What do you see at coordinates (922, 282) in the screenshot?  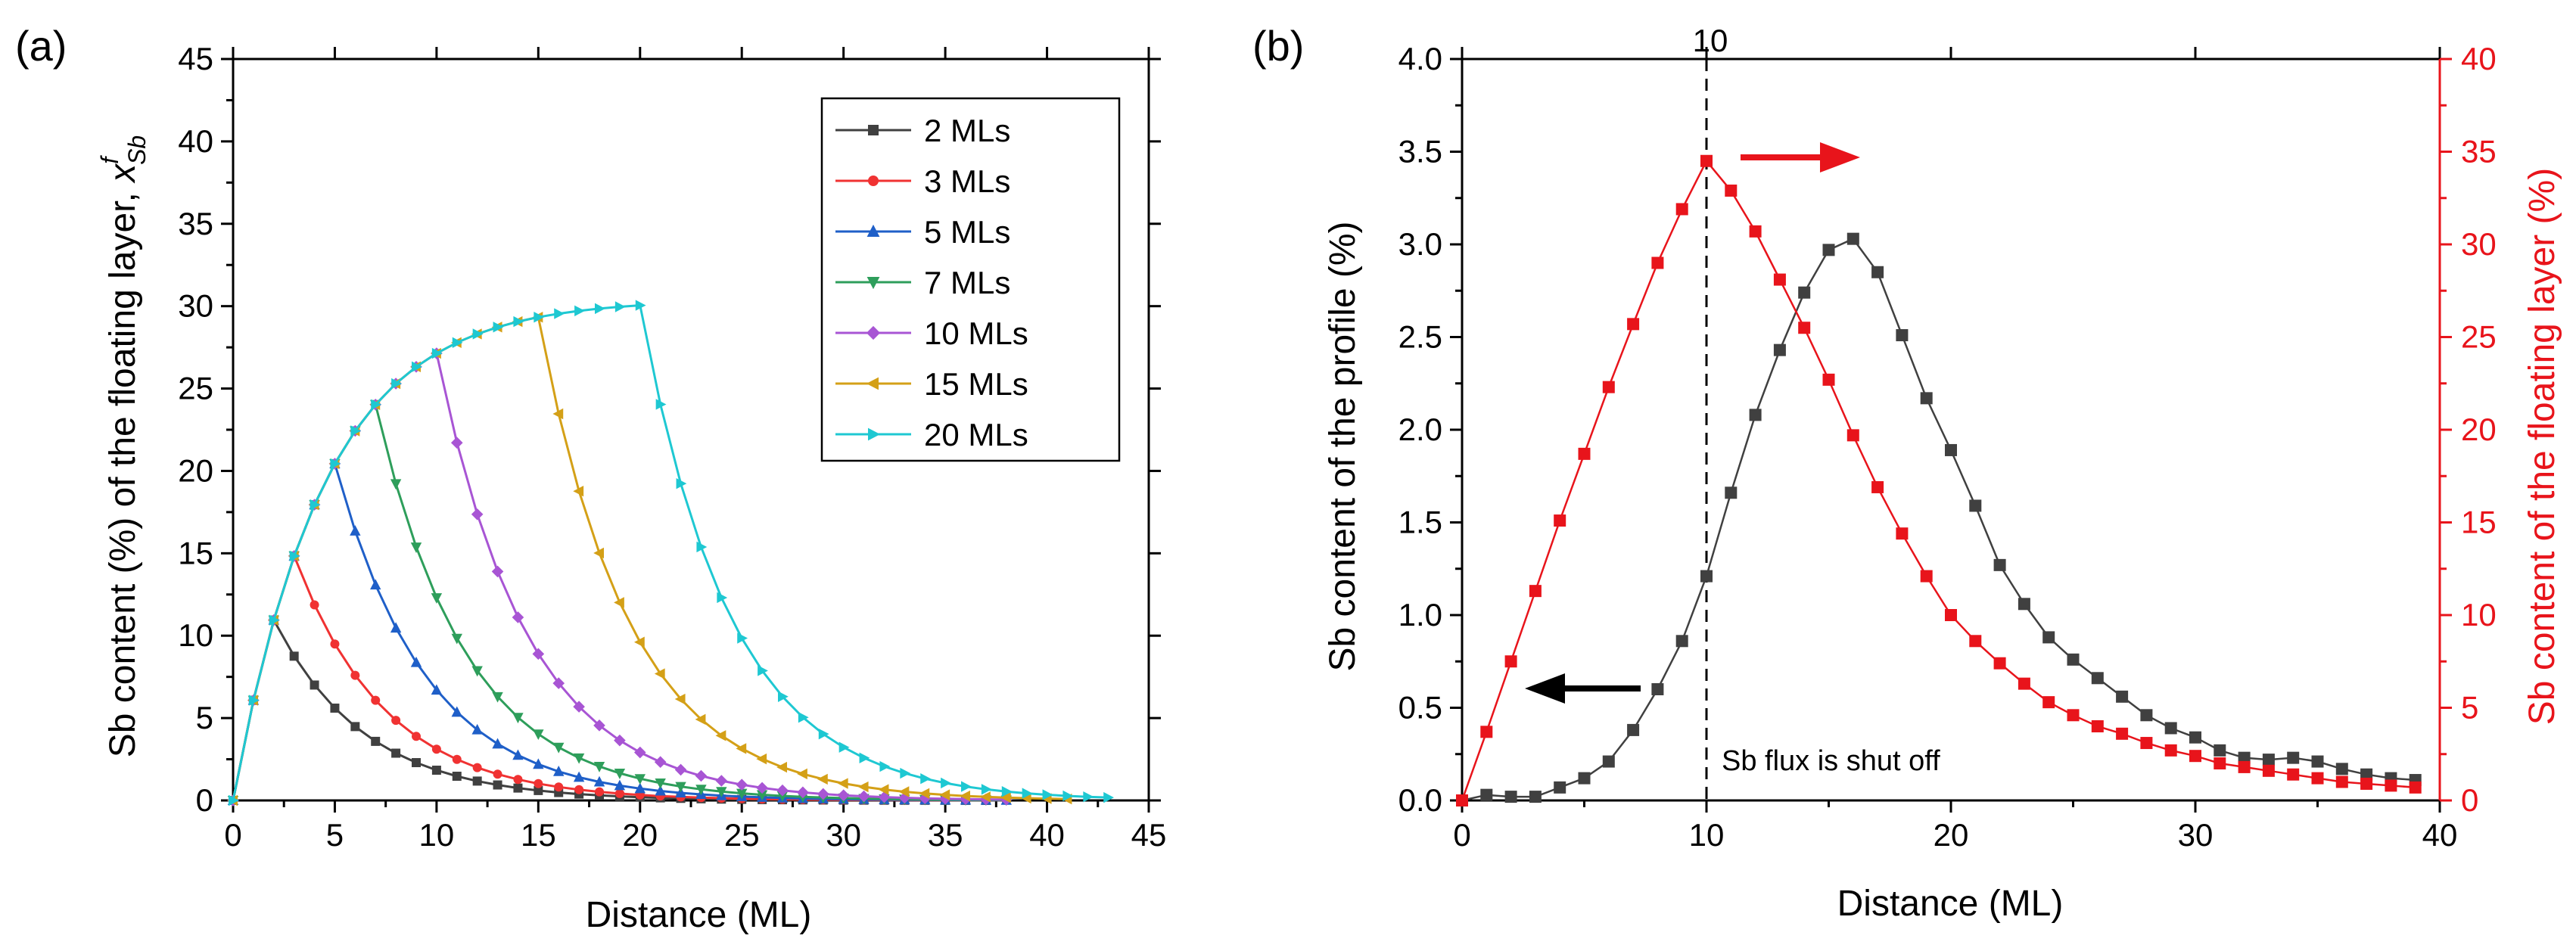 I see `panel-a-legend-item: 7 MLs` at bounding box center [922, 282].